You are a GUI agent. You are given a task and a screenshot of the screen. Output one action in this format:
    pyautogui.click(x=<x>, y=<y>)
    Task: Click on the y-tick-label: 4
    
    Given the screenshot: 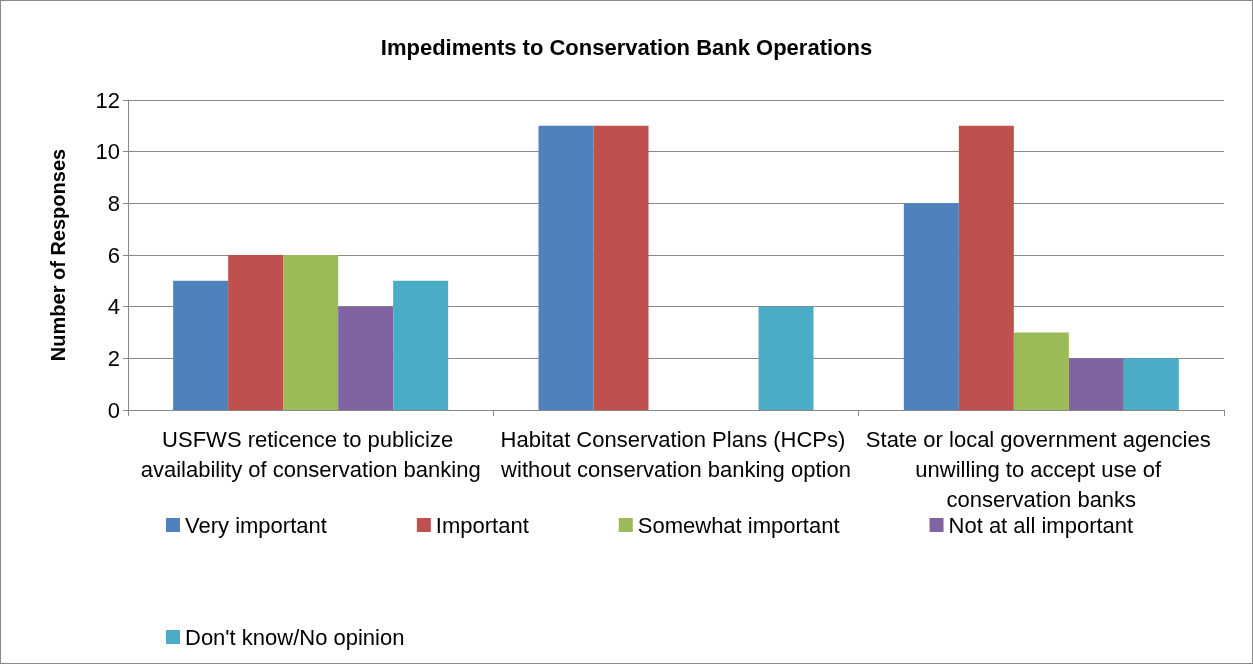 What is the action you would take?
    pyautogui.click(x=113, y=307)
    